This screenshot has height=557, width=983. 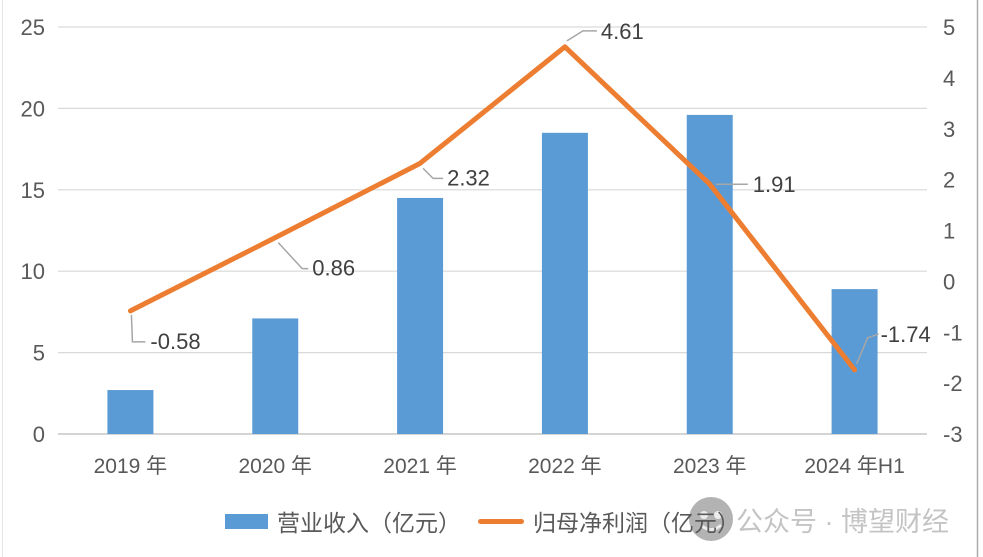 I want to click on legend-item-revenue: 营业收入（亿元）, so click(x=343, y=521).